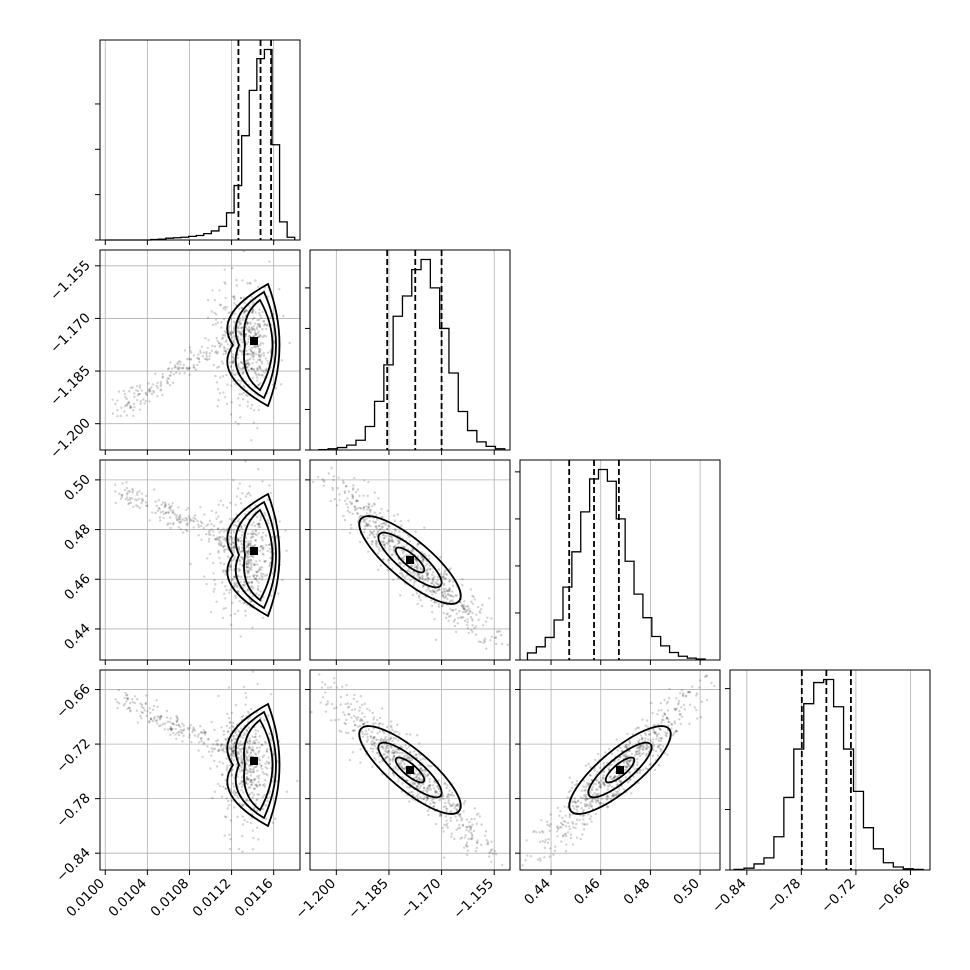 The width and height of the screenshot is (970, 970). I want to click on x-tick-label-0-4: 0.0116, so click(254, 898).